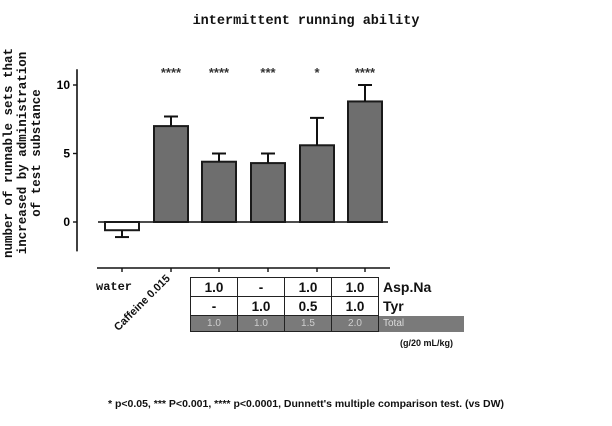 The height and width of the screenshot is (426, 612). I want to click on x-axis, so click(243, 269).